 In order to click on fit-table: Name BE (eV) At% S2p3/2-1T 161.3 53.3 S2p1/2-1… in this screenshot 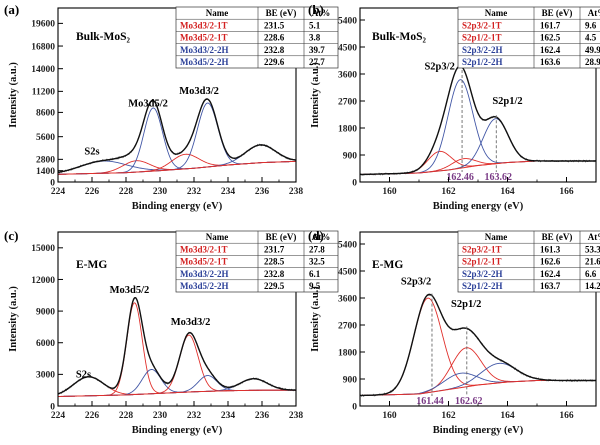, I will do `click(528, 261)`.